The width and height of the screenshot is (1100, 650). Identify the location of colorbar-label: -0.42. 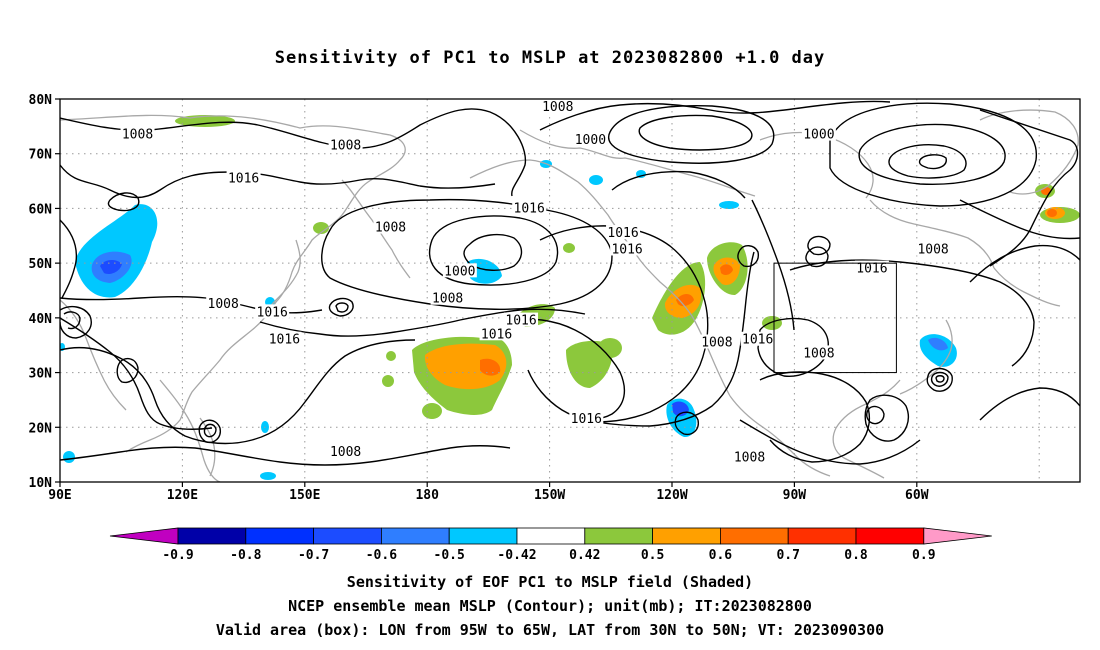
(516, 555).